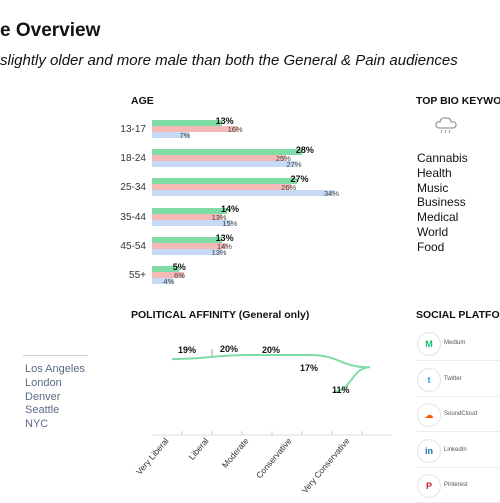 The height and width of the screenshot is (503, 500). Describe the element at coordinates (42, 410) in the screenshot. I see `city-item: Seattle` at that location.